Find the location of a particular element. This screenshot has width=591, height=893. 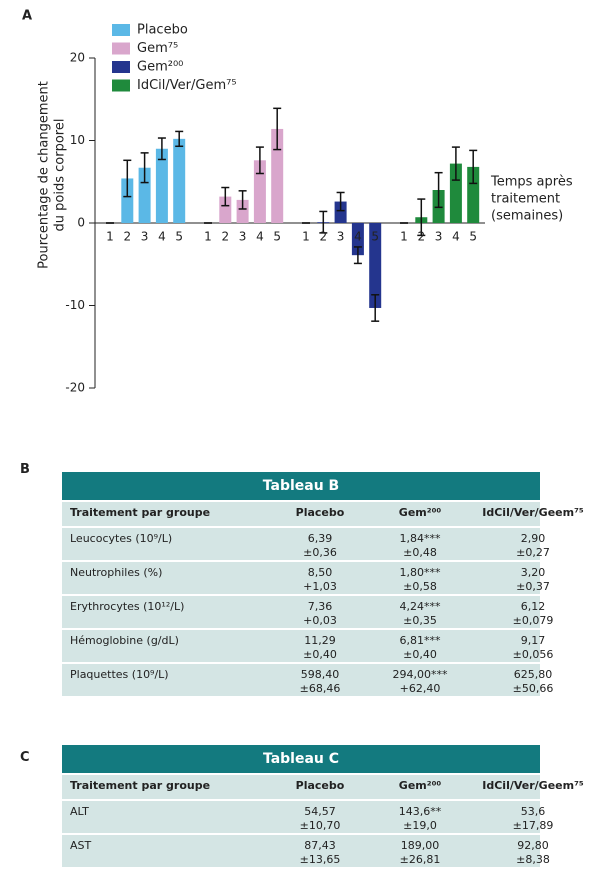

value-cell: 2,90 ±0,27 is located at coordinates (533, 545).